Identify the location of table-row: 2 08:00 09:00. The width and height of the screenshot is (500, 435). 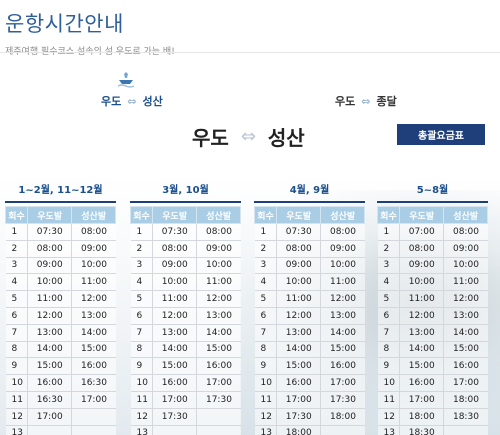
(309, 249).